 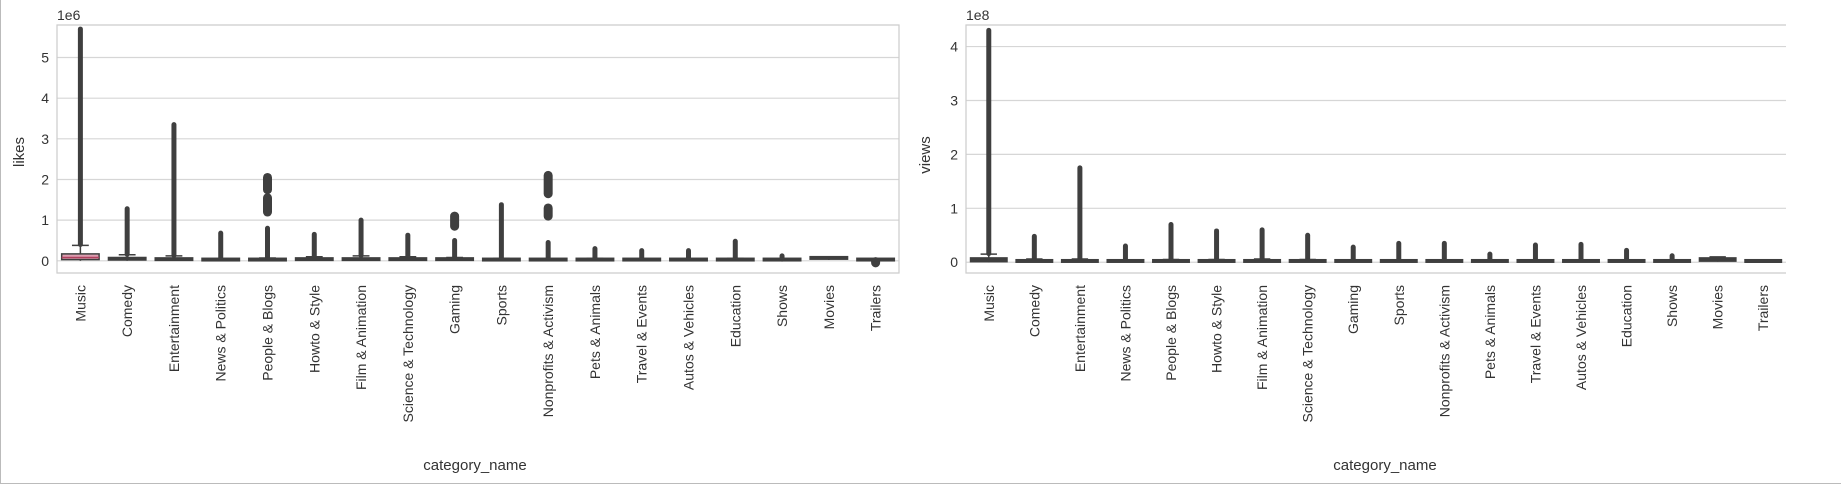 I want to click on likes-x-axis-label: category_name, so click(x=474, y=465).